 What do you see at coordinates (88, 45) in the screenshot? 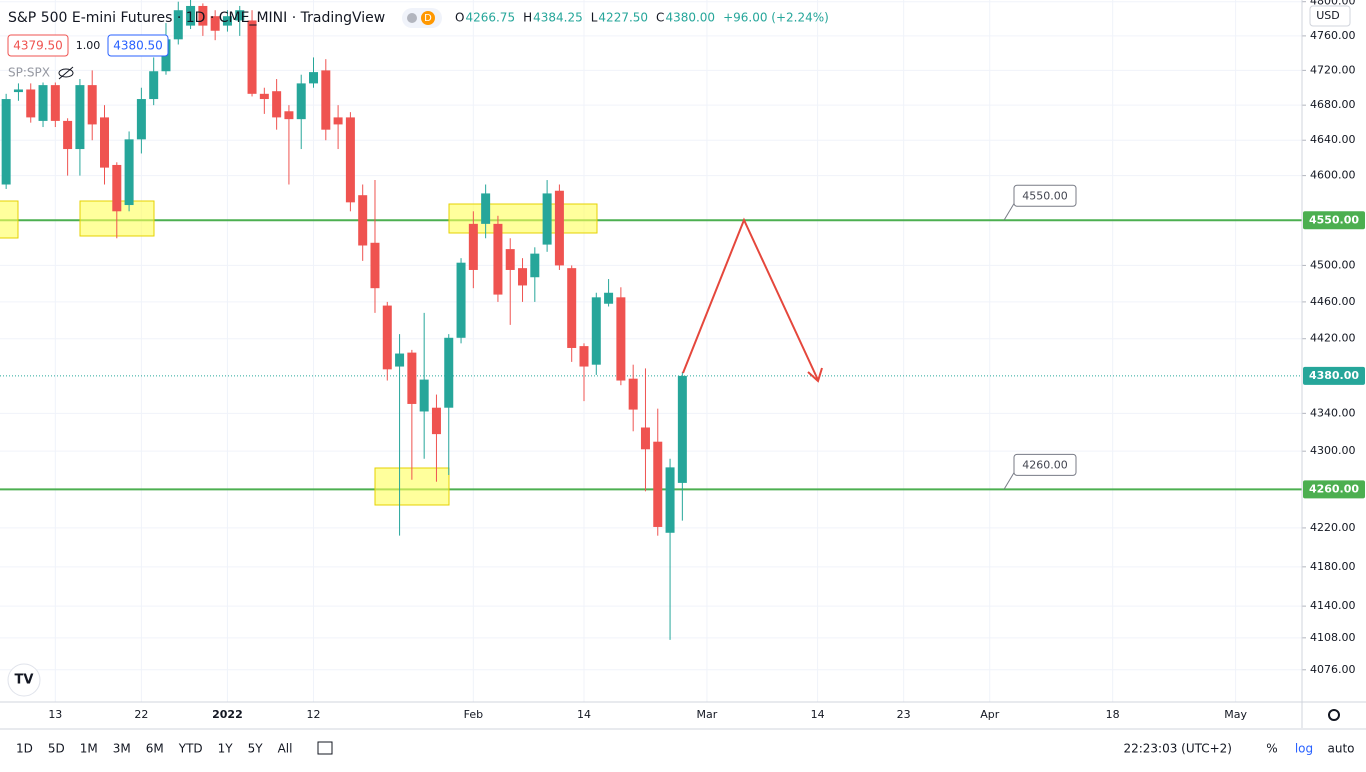
I see `spread: 1.00` at bounding box center [88, 45].